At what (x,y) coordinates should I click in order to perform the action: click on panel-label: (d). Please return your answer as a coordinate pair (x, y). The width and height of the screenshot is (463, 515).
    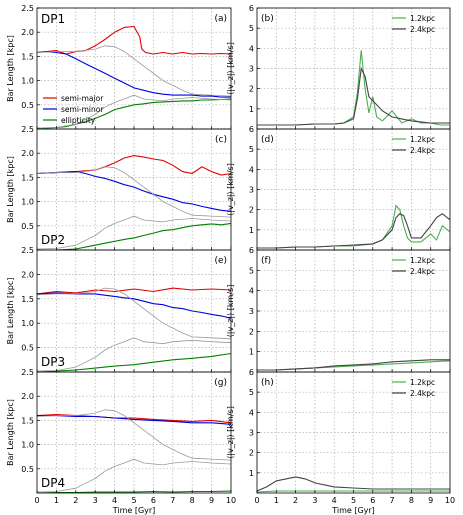
    Looking at the image, I should click on (267, 140).